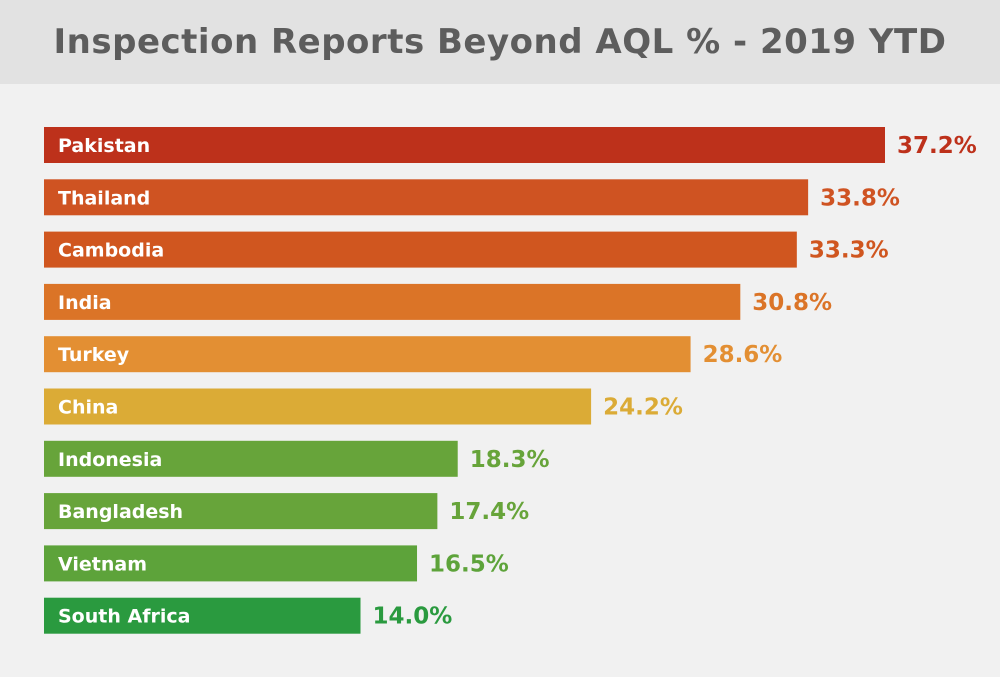 The image size is (1000, 677). Describe the element at coordinates (104, 198) in the screenshot. I see `category-label: Thailand` at that location.